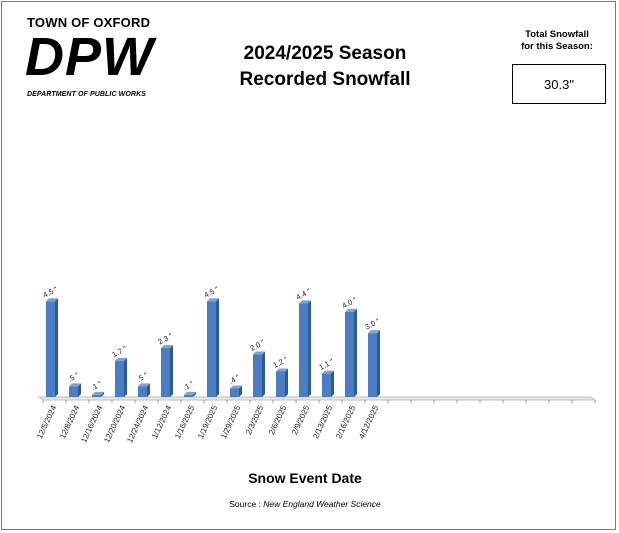 The width and height of the screenshot is (619, 533). I want to click on x-tick-label: 1/29/2025, so click(230, 422).